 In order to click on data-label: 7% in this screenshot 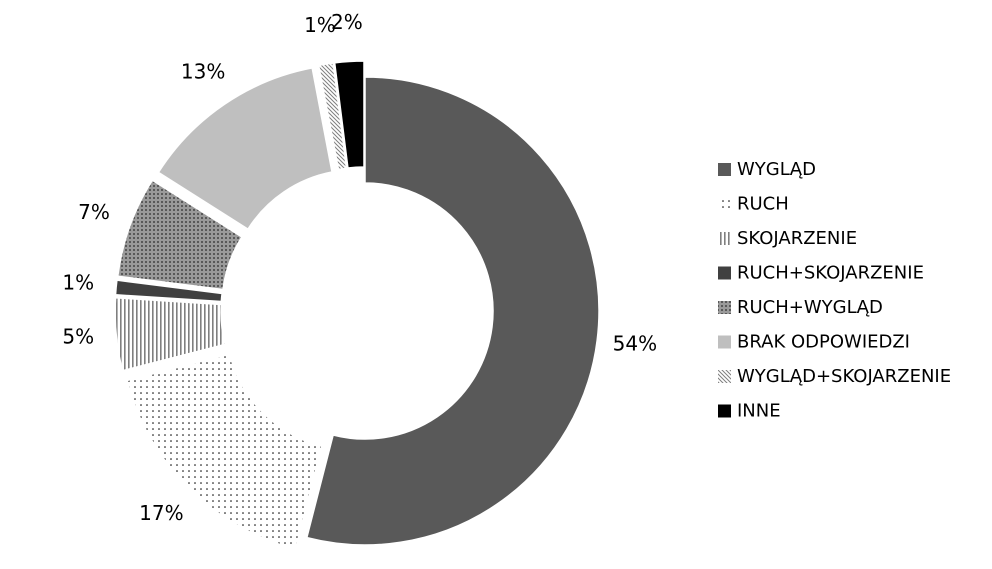, I will do `click(94, 212)`.